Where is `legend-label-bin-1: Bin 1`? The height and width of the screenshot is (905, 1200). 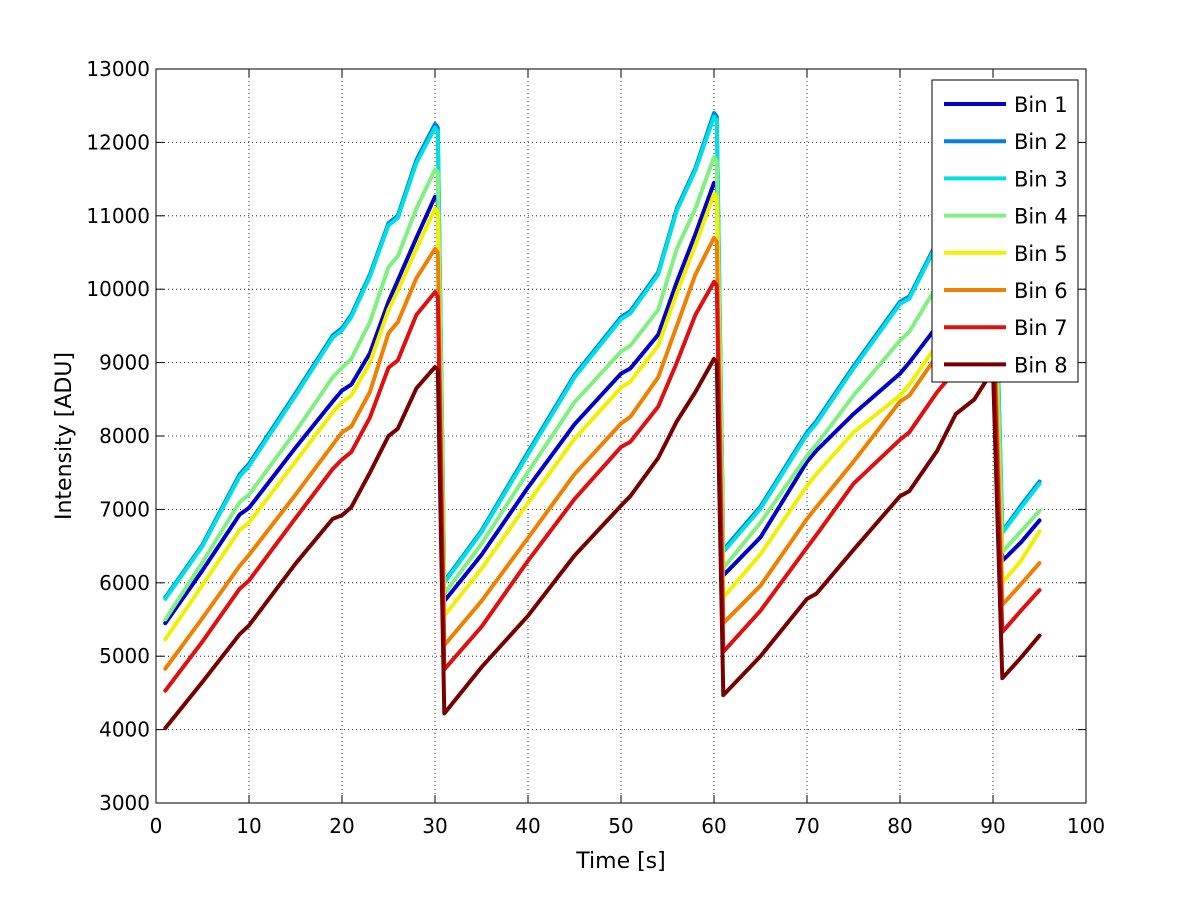
legend-label-bin-1: Bin 1 is located at coordinates (1041, 105).